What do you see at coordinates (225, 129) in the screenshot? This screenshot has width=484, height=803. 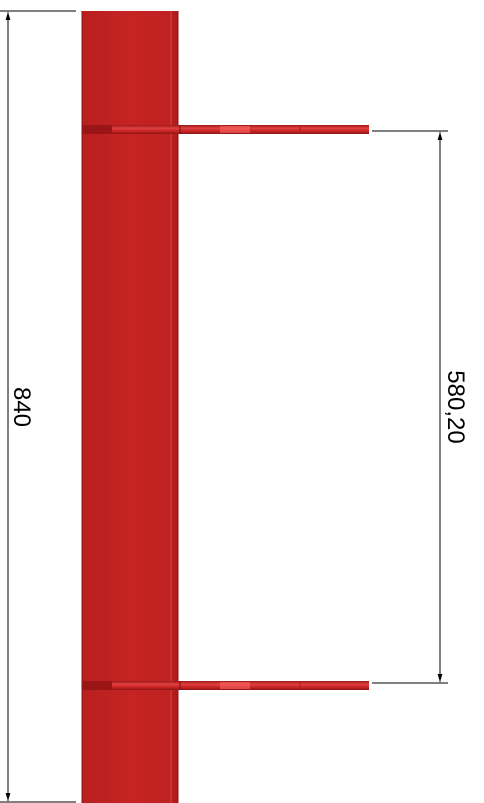 I see `top-bracket` at bounding box center [225, 129].